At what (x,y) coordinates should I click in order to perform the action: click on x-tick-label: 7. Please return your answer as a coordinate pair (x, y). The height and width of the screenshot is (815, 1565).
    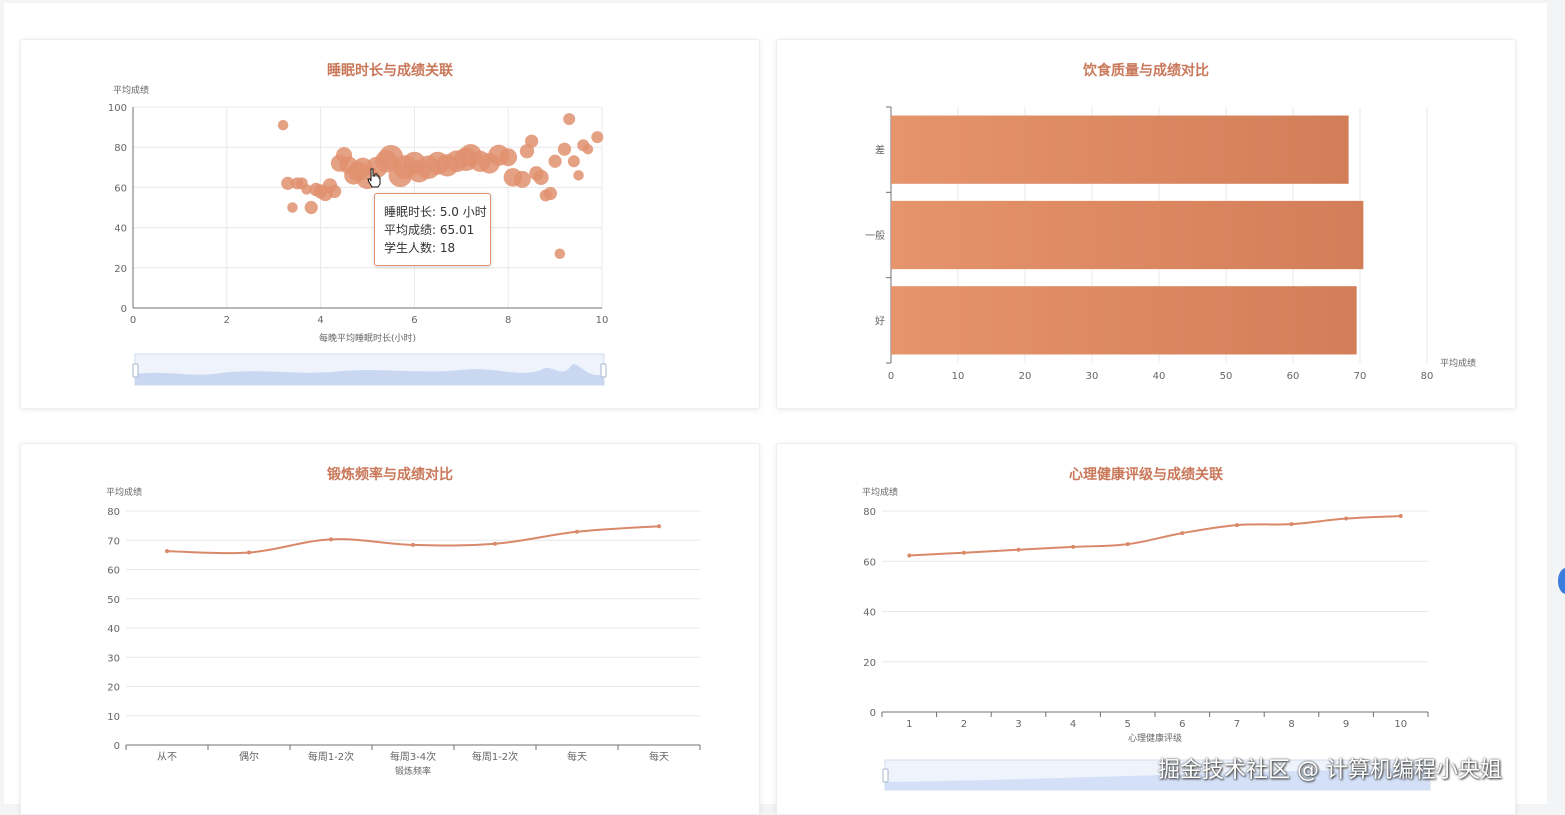
    Looking at the image, I should click on (1237, 724).